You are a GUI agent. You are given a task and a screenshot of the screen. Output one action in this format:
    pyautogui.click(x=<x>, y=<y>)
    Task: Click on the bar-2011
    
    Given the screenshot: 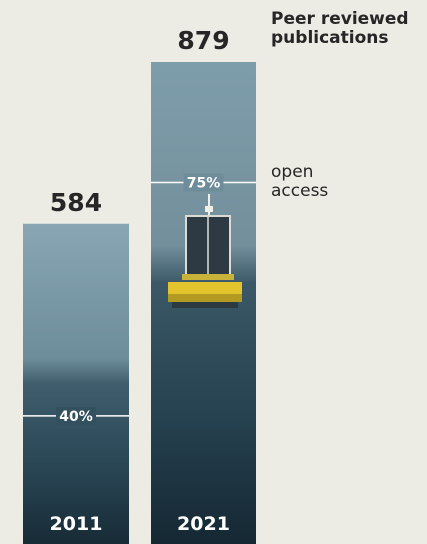 What is the action you would take?
    pyautogui.click(x=76, y=383)
    